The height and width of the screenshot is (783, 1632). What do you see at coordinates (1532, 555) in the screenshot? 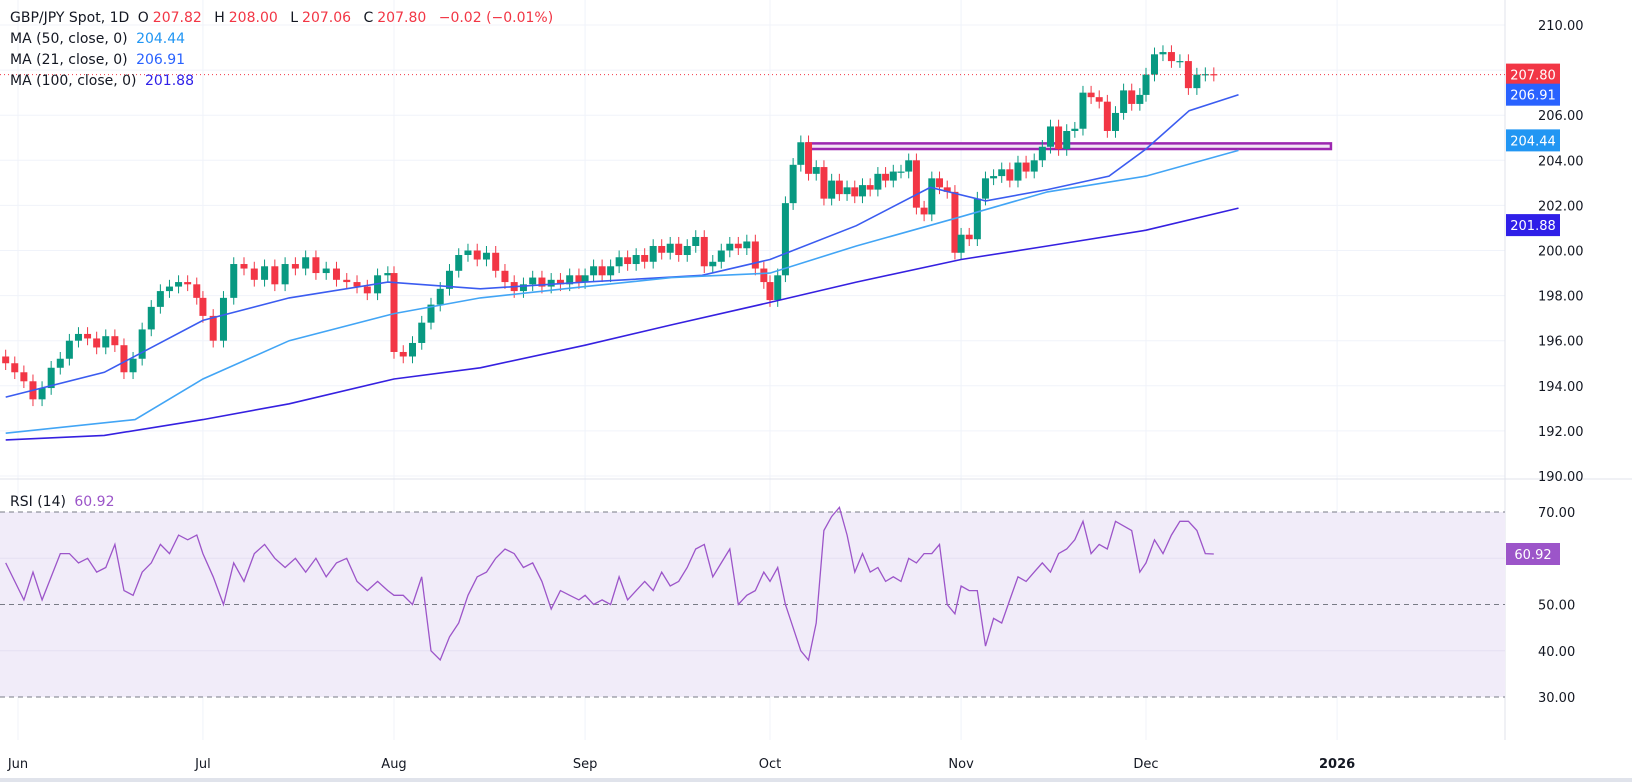
I see `rsi-value-tag: 60.92` at bounding box center [1532, 555].